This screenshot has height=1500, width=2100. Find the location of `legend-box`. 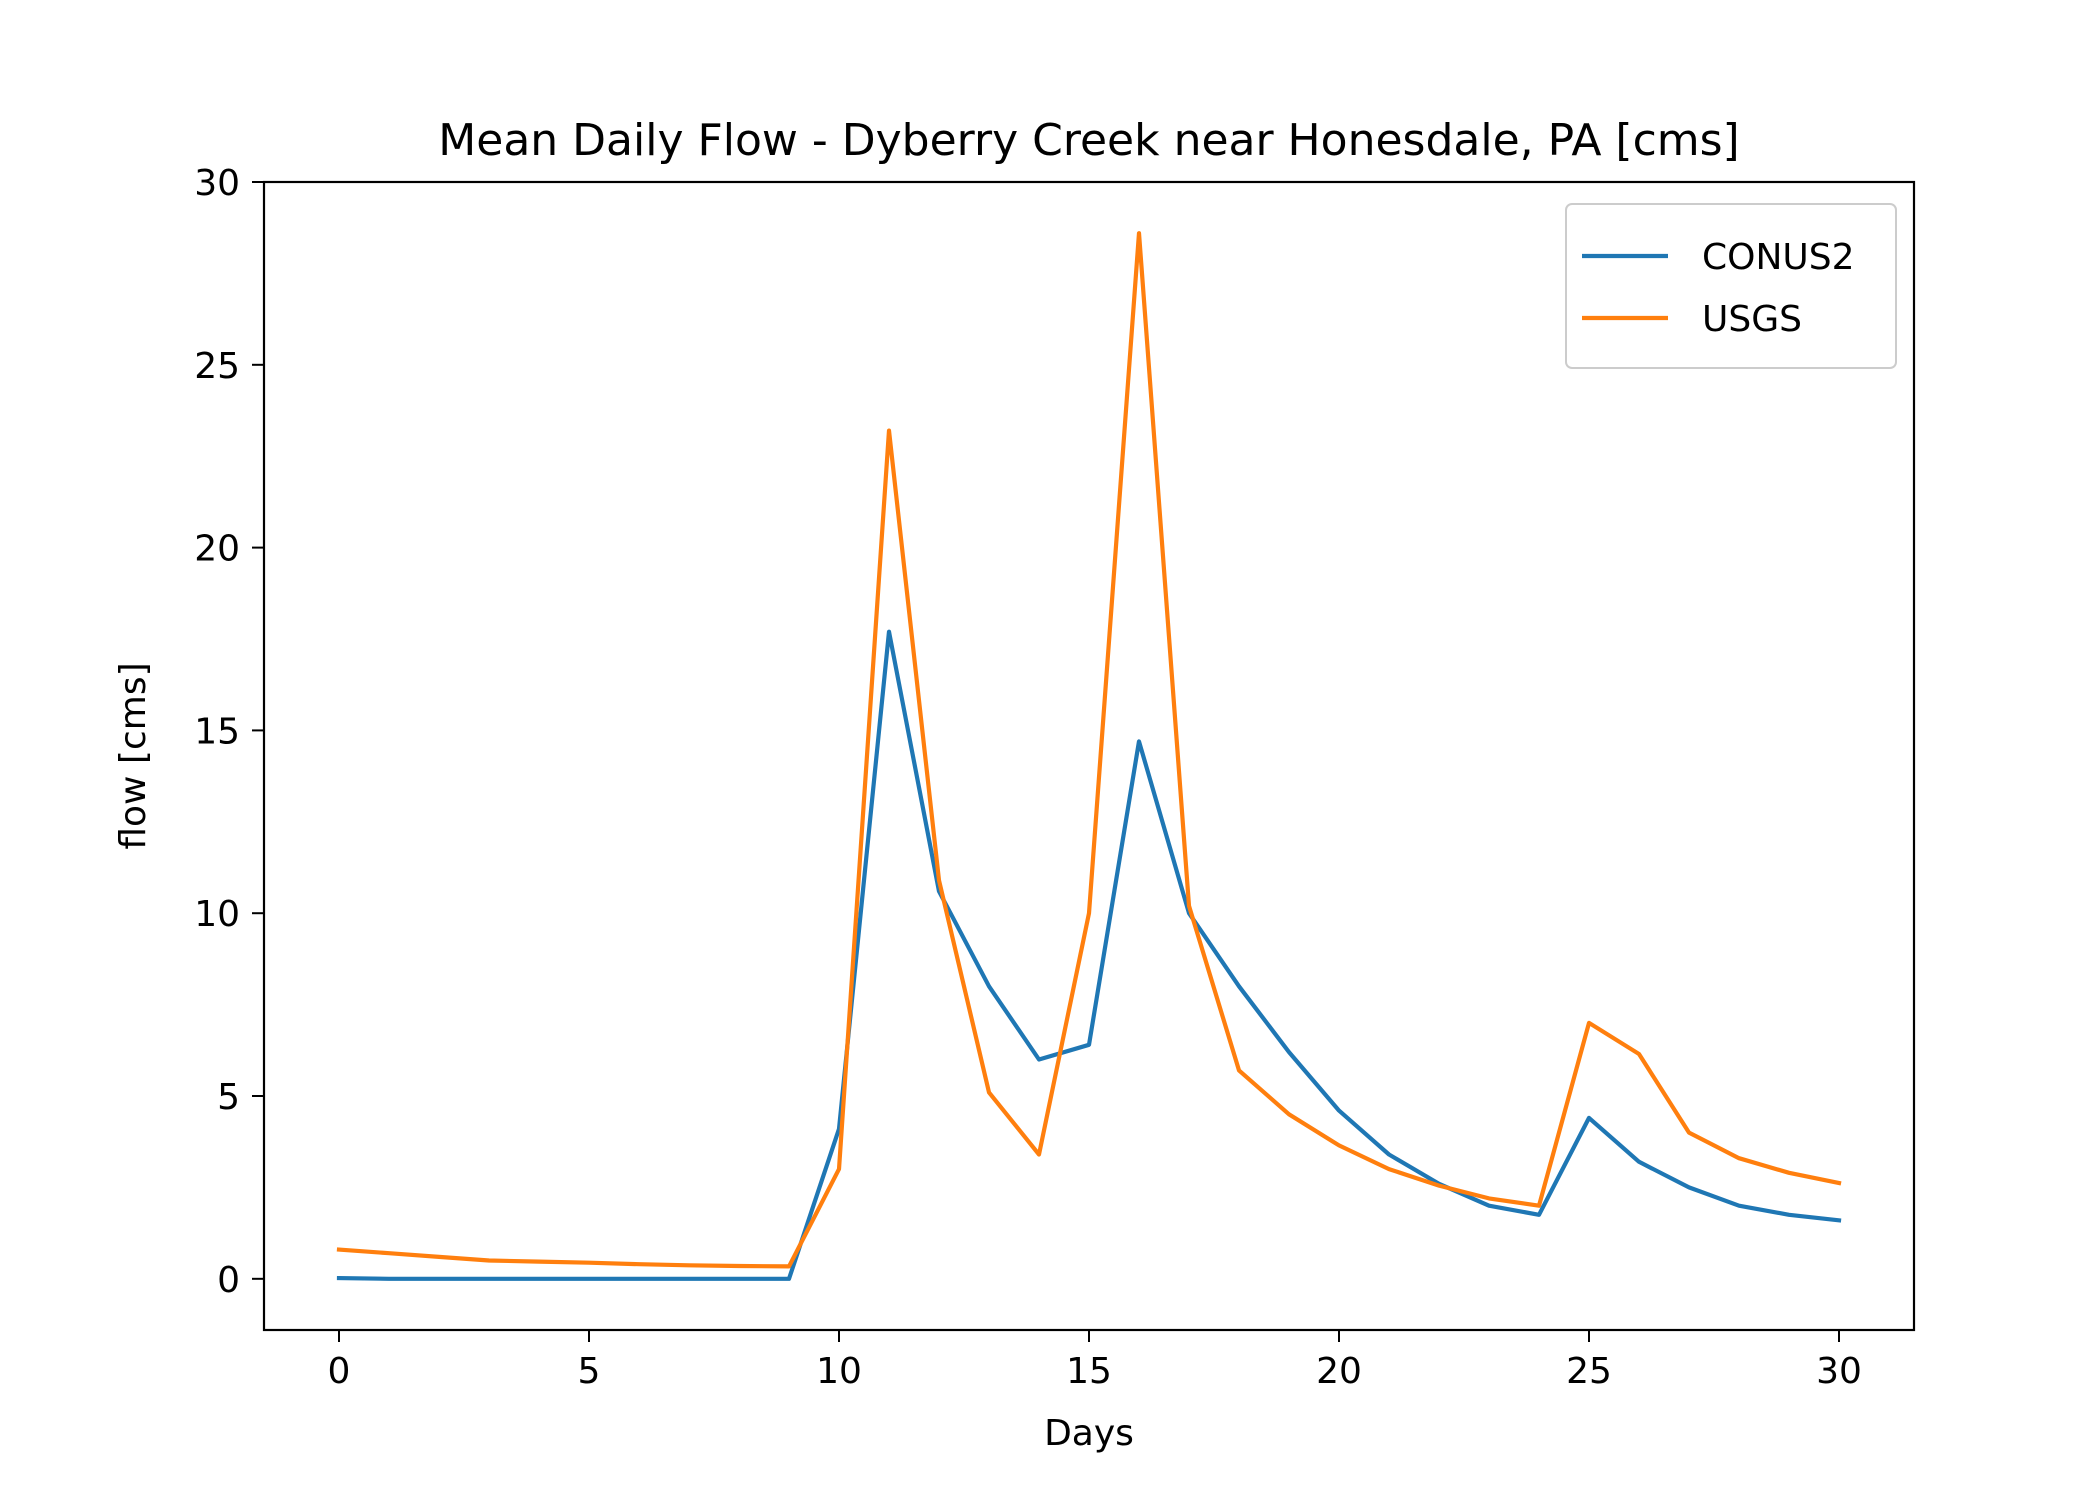

legend-box is located at coordinates (1731, 286).